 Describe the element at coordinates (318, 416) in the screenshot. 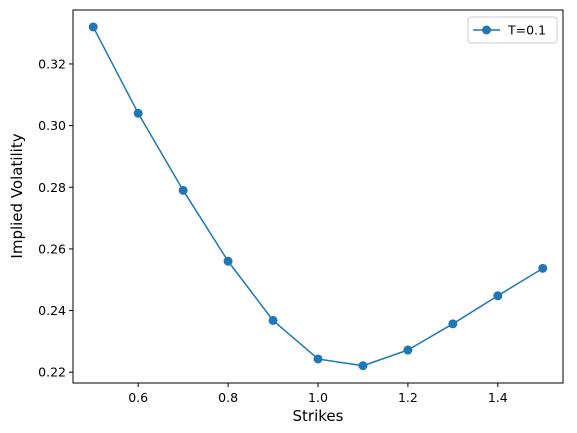

I see `x-axis-label: Strikes` at that location.